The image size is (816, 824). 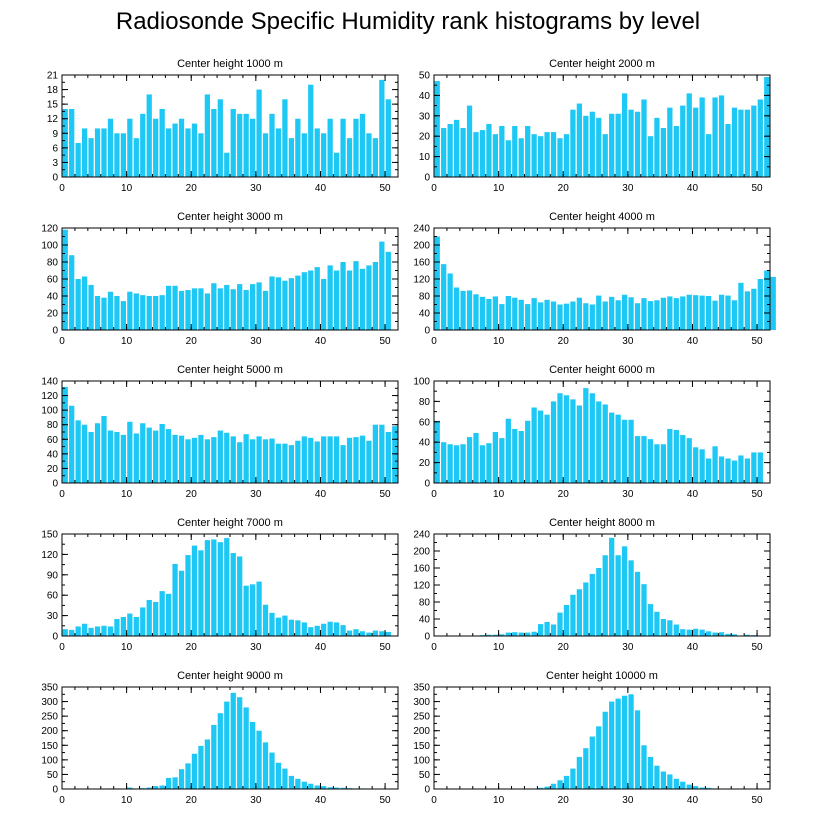 I want to click on y-tick-label: 100, so click(x=49, y=246).